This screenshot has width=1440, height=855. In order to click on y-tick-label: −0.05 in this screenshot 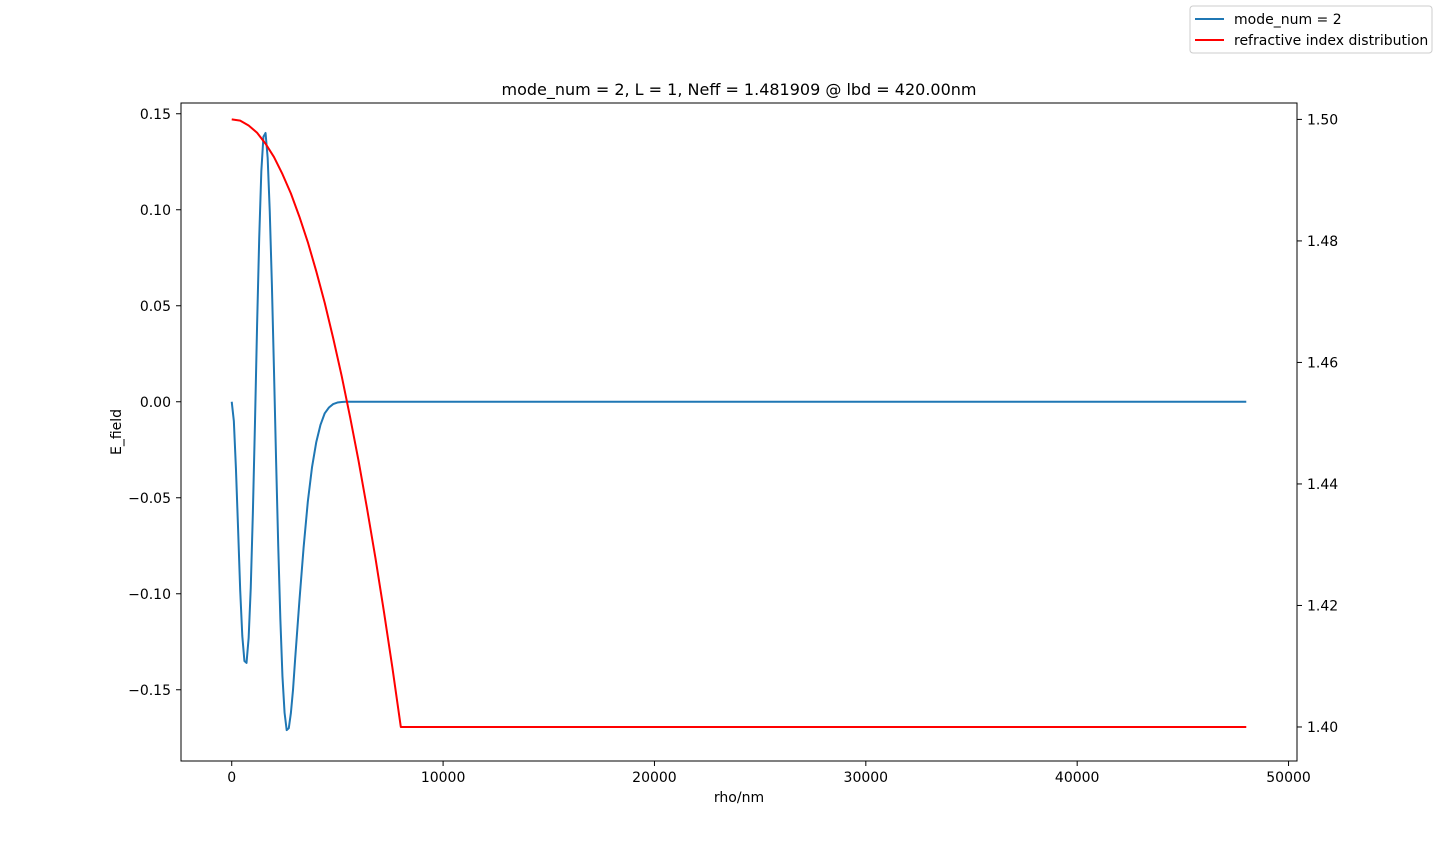, I will do `click(149, 499)`.